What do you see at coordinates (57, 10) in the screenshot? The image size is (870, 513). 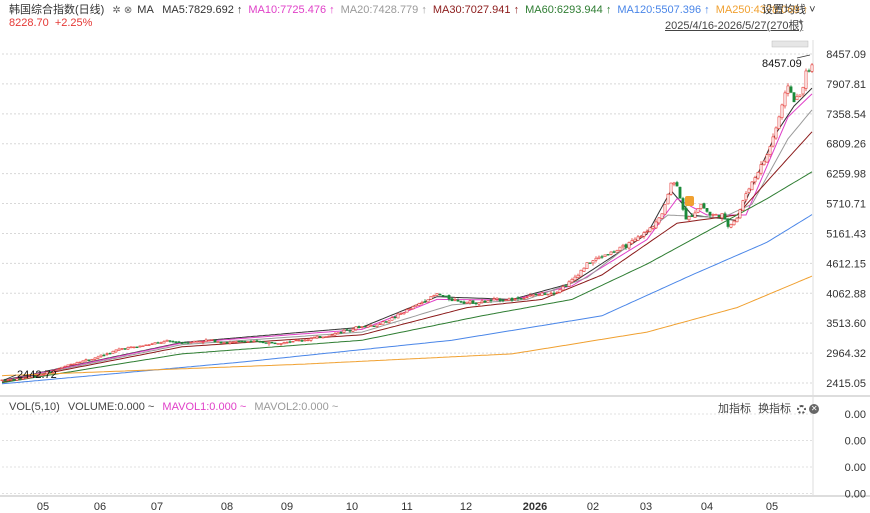 I see `index-title: 韩国综合指数(日线)` at bounding box center [57, 10].